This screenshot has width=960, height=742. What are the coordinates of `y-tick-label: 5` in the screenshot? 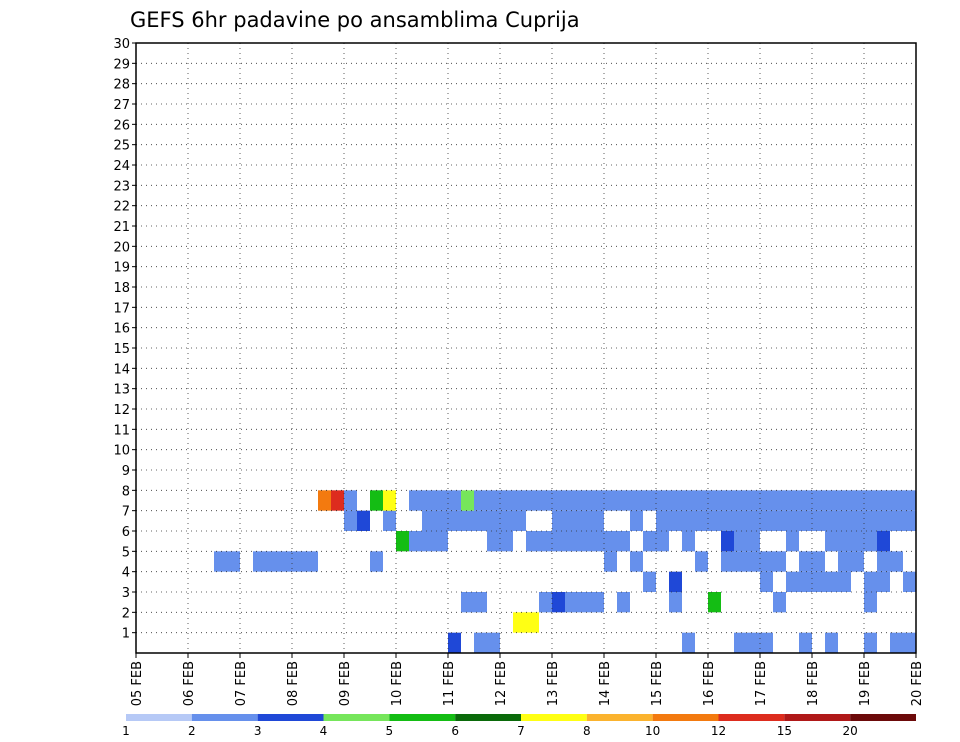 It's located at (126, 552).